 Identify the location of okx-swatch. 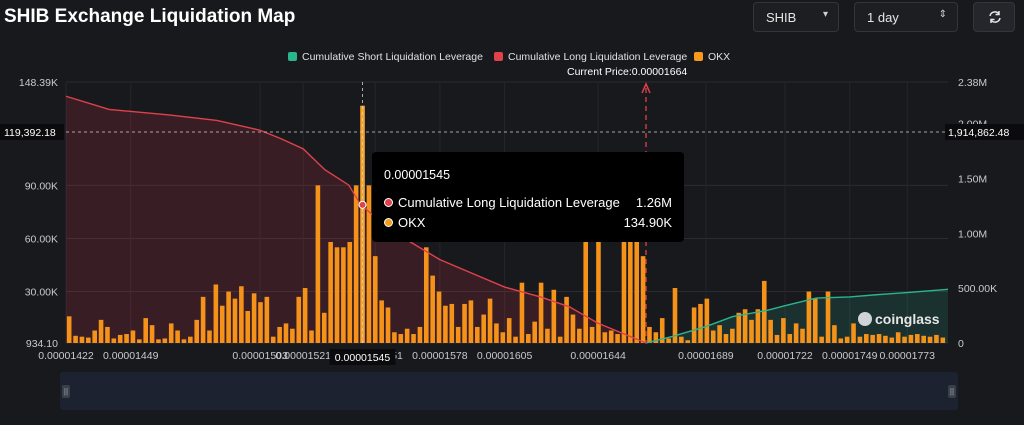
(698, 56).